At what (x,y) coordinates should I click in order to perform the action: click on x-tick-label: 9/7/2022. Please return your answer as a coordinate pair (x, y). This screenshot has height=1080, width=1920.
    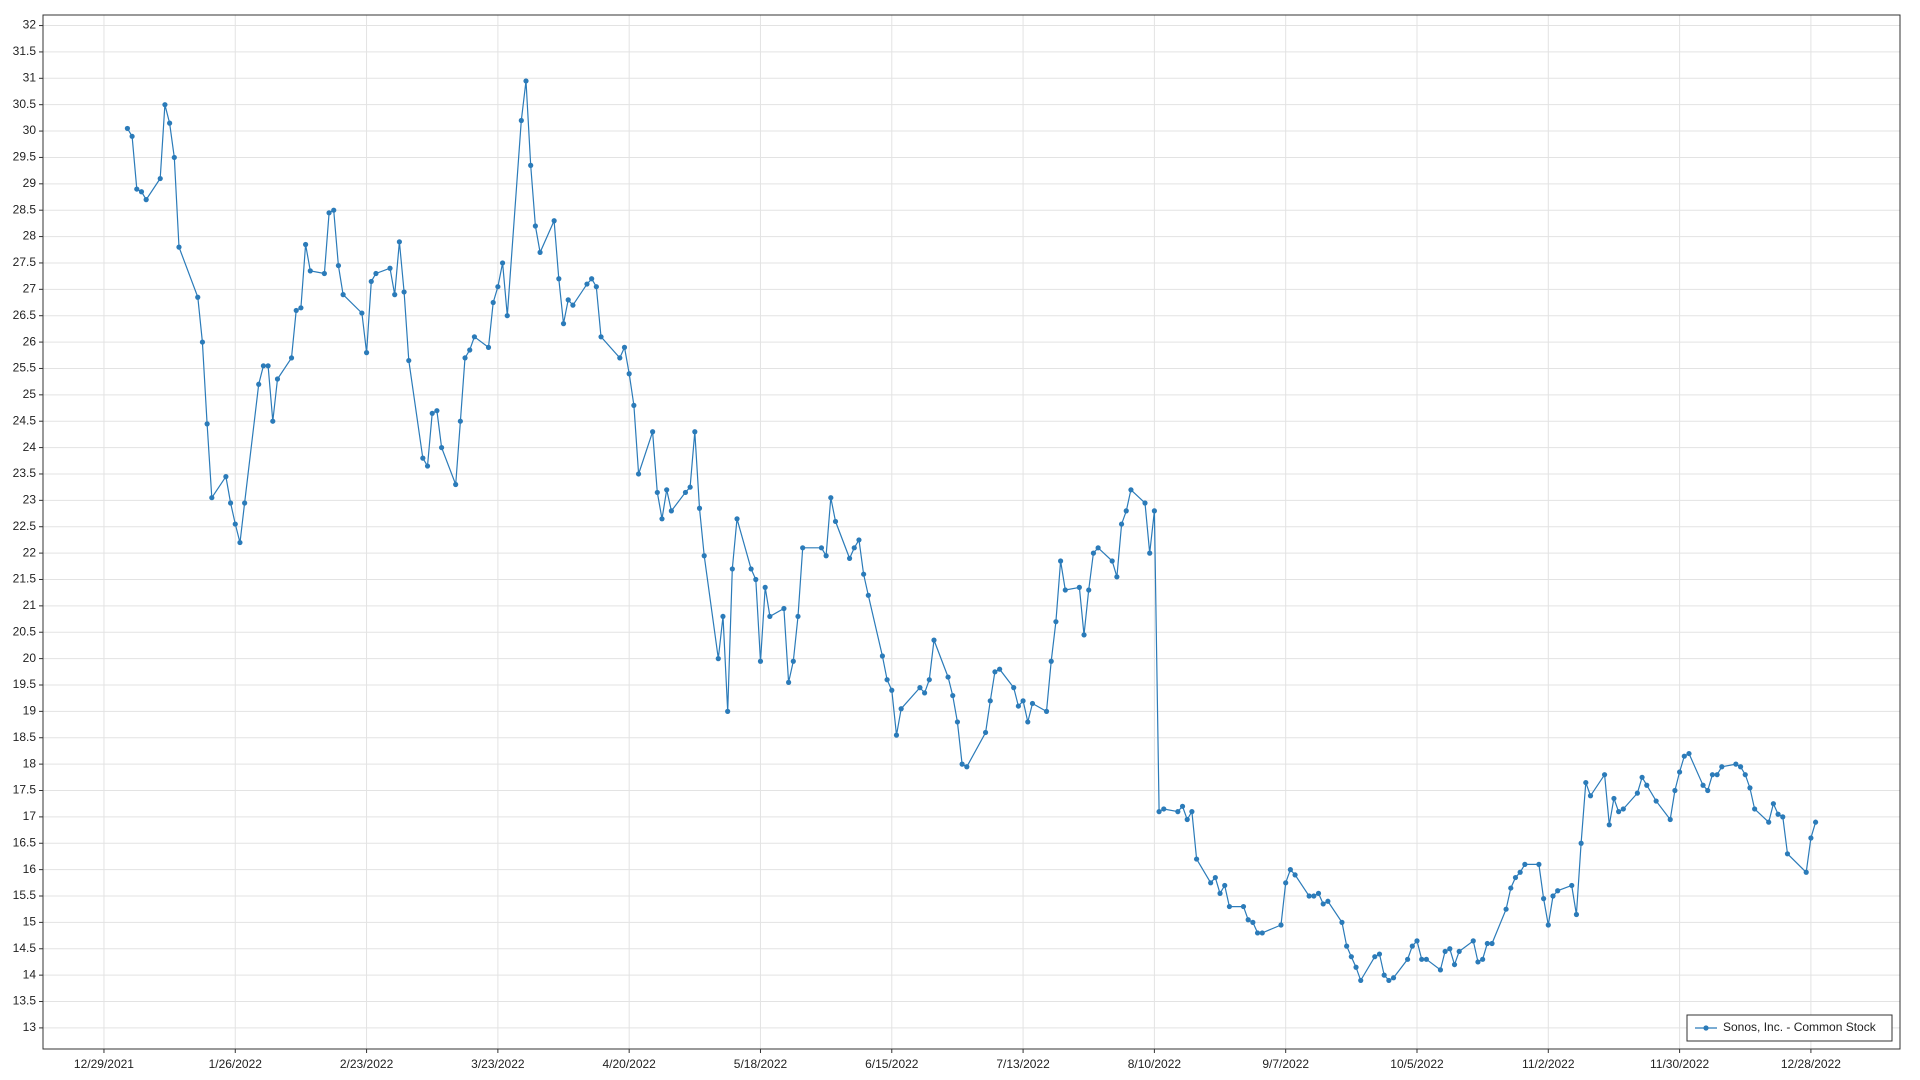
    Looking at the image, I should click on (1285, 1064).